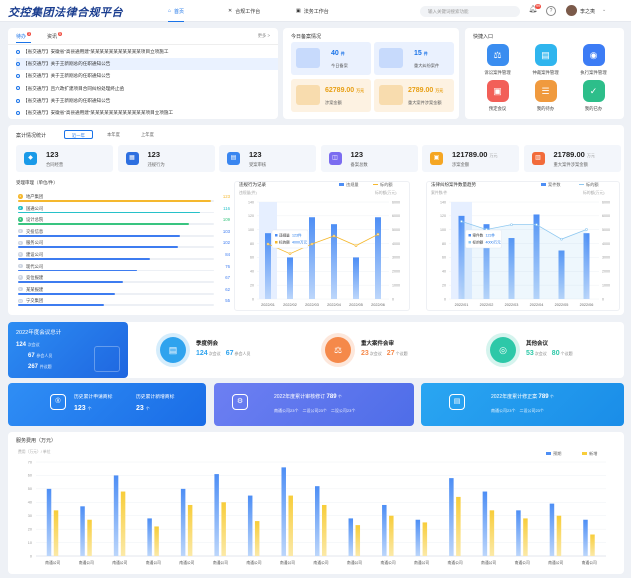 This screenshot has height=578, width=631. What do you see at coordinates (593, 96) in the screenshot?
I see `quick-entry-item: ✓ 我的已办` at bounding box center [593, 96].